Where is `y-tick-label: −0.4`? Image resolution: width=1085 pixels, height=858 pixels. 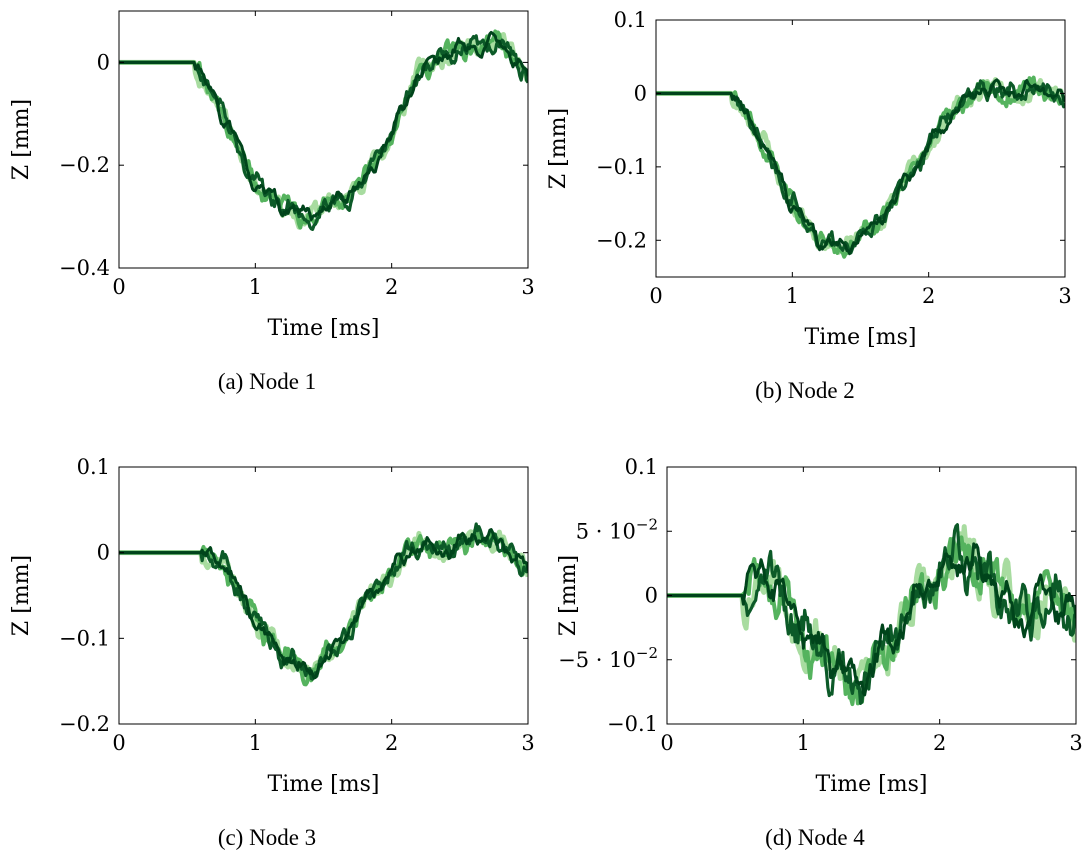
y-tick-label: −0.4 is located at coordinates (84, 268).